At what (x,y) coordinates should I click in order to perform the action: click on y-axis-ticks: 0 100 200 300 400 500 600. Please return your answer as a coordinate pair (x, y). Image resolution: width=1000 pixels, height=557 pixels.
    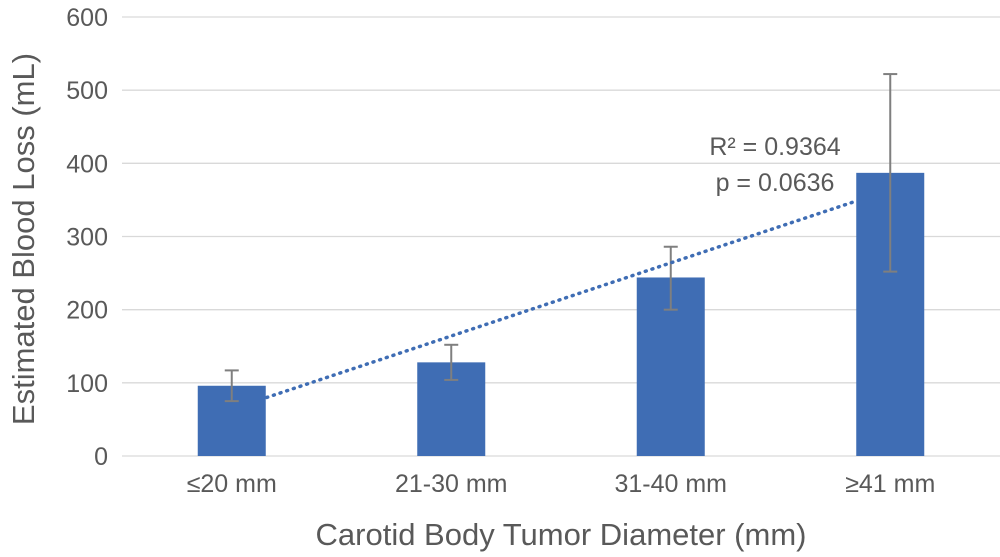
    Looking at the image, I should click on (87, 237).